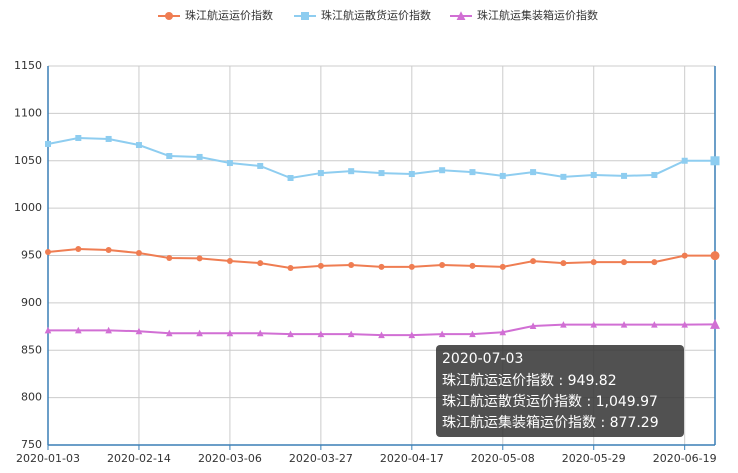  Describe the element at coordinates (28, 112) in the screenshot. I see `y-tick-label: 1100` at that location.